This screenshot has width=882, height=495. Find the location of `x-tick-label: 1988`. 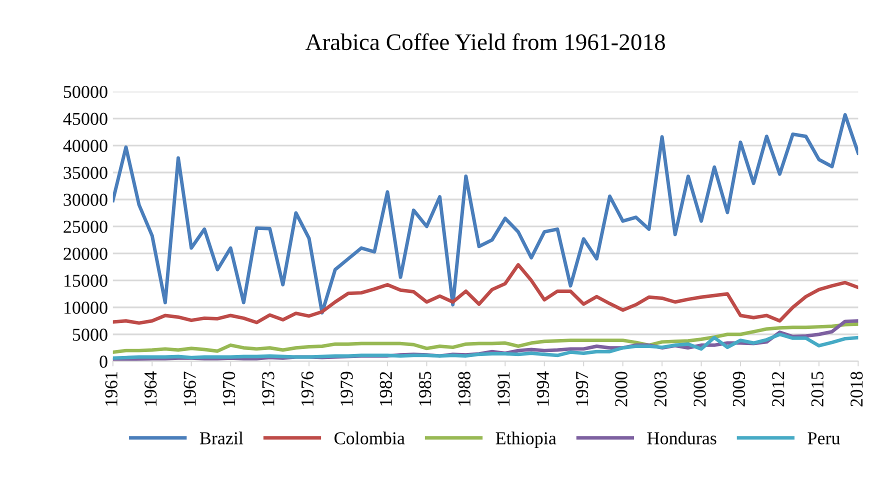

x-tick-label: 1988 is located at coordinates (464, 389).